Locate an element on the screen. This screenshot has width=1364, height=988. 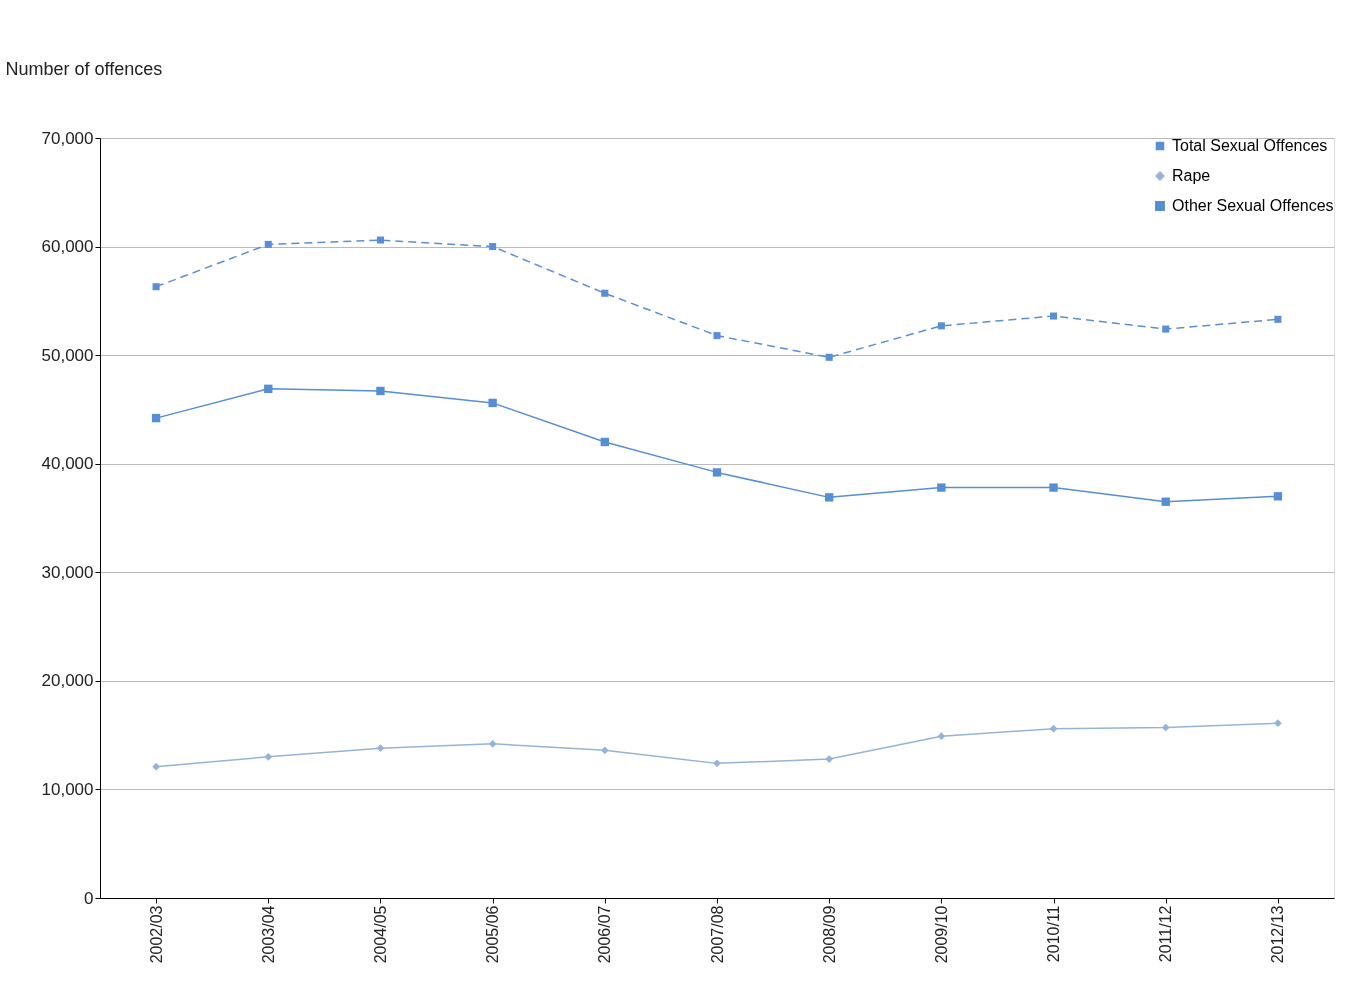
x-tick-label: 2002/03 is located at coordinates (156, 934).